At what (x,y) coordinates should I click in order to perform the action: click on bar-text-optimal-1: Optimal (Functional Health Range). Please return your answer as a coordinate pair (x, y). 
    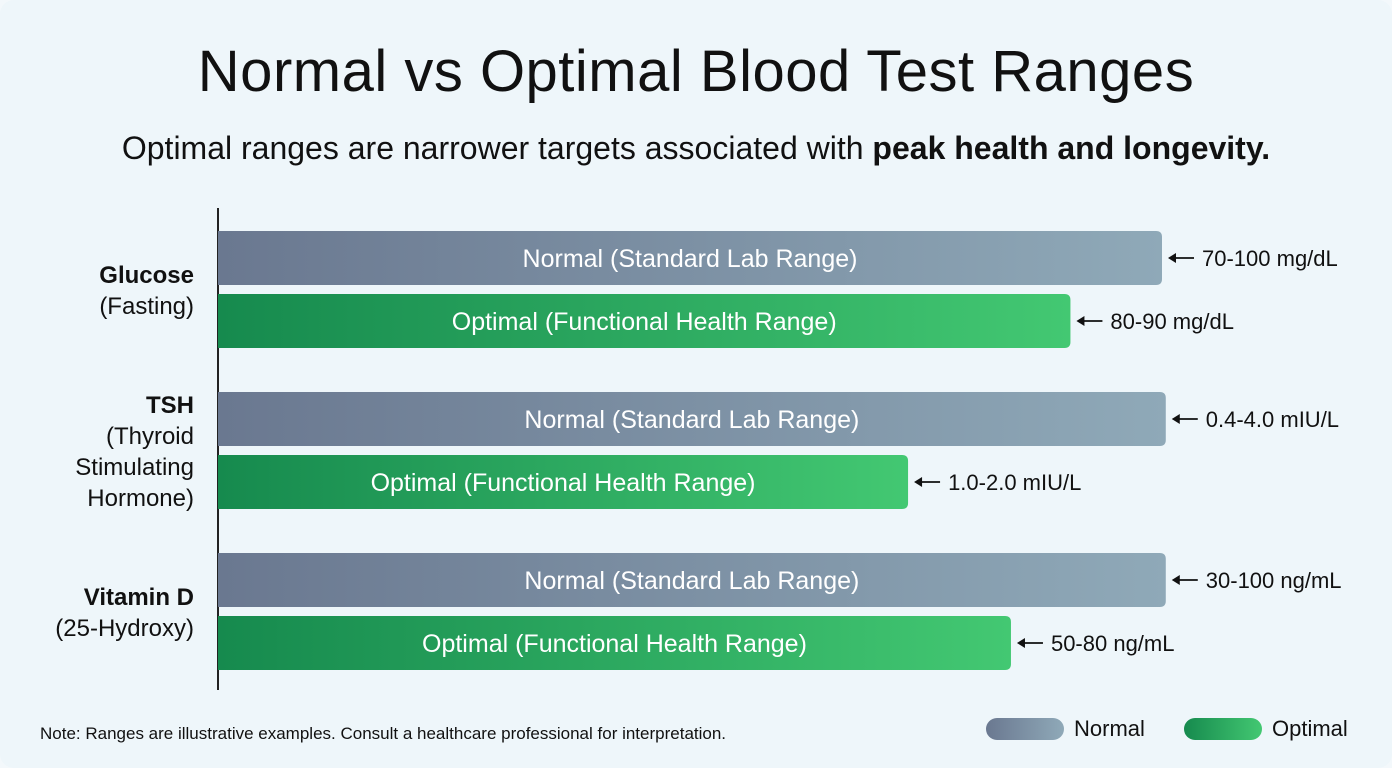
    Looking at the image, I should click on (563, 483).